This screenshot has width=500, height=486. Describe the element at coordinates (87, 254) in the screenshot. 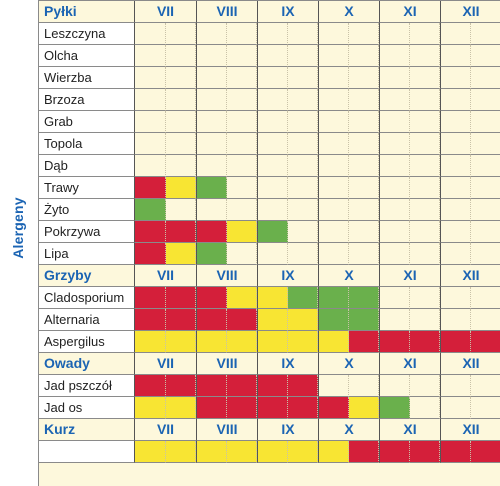

I see `allergen-name: Lipa` at that location.